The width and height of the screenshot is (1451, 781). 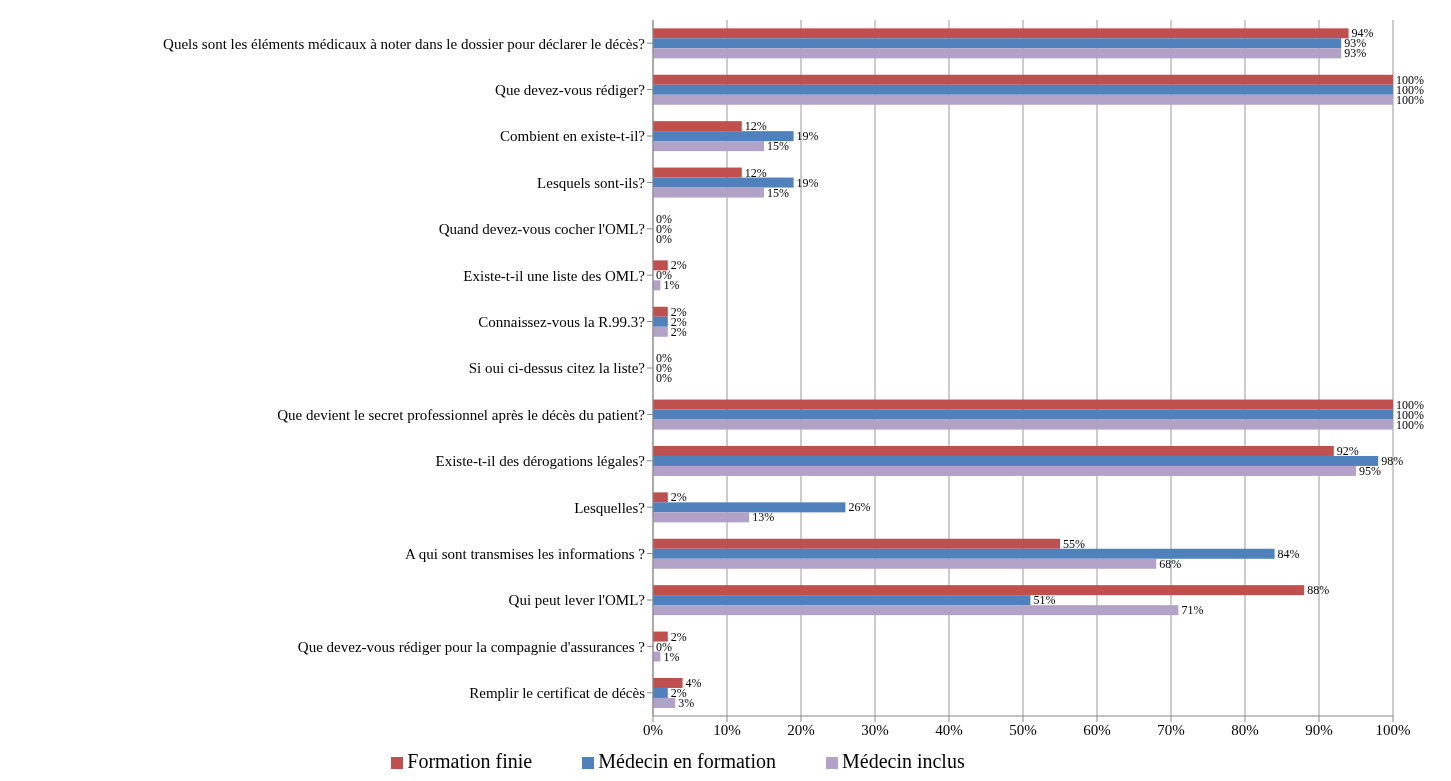 I want to click on y-tick-label: A qui sont transmises les informations ?, so click(x=525, y=553).